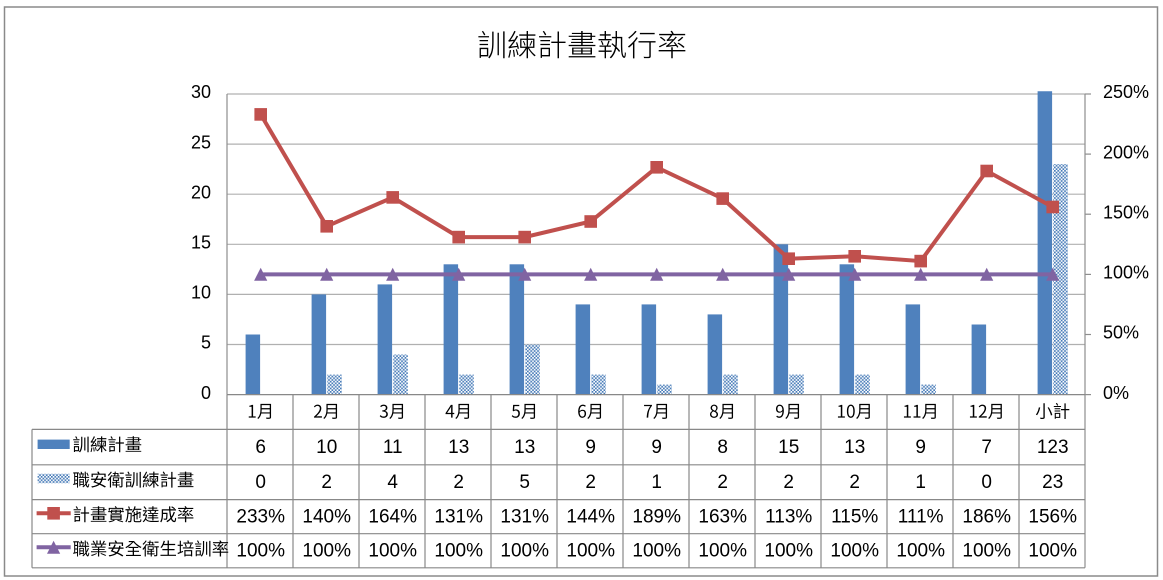 The height and width of the screenshot is (580, 1163). I want to click on svg-text: 50%, so click(1121, 333).